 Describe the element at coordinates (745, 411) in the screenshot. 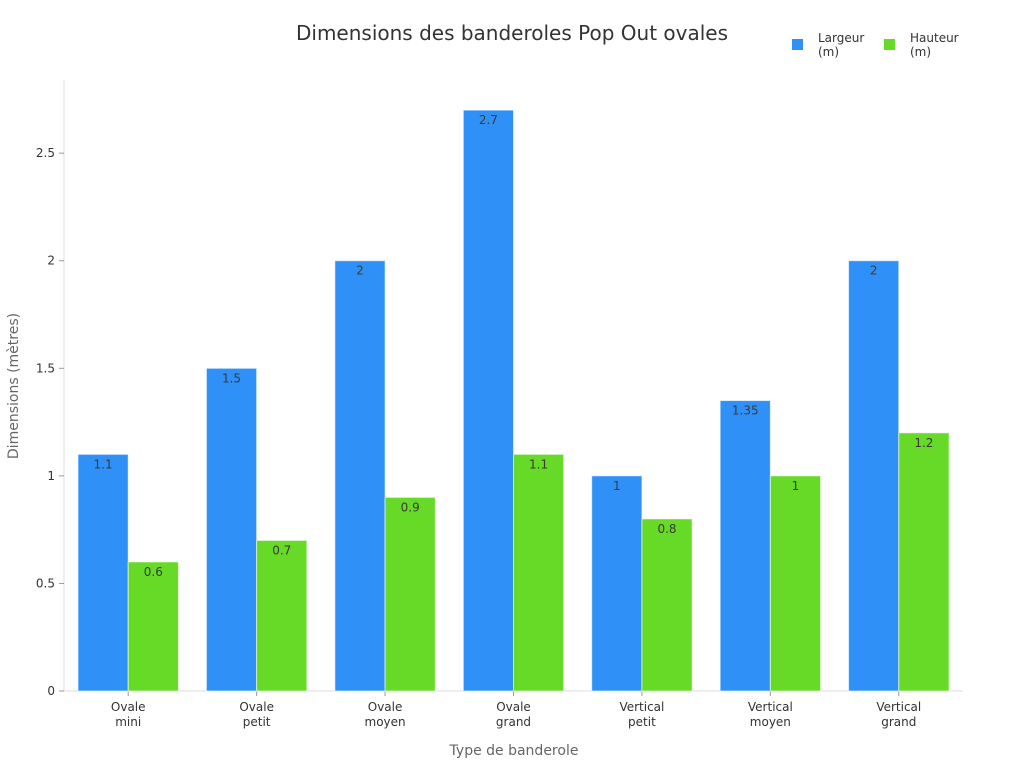

I see `data-label: 1.35` at that location.